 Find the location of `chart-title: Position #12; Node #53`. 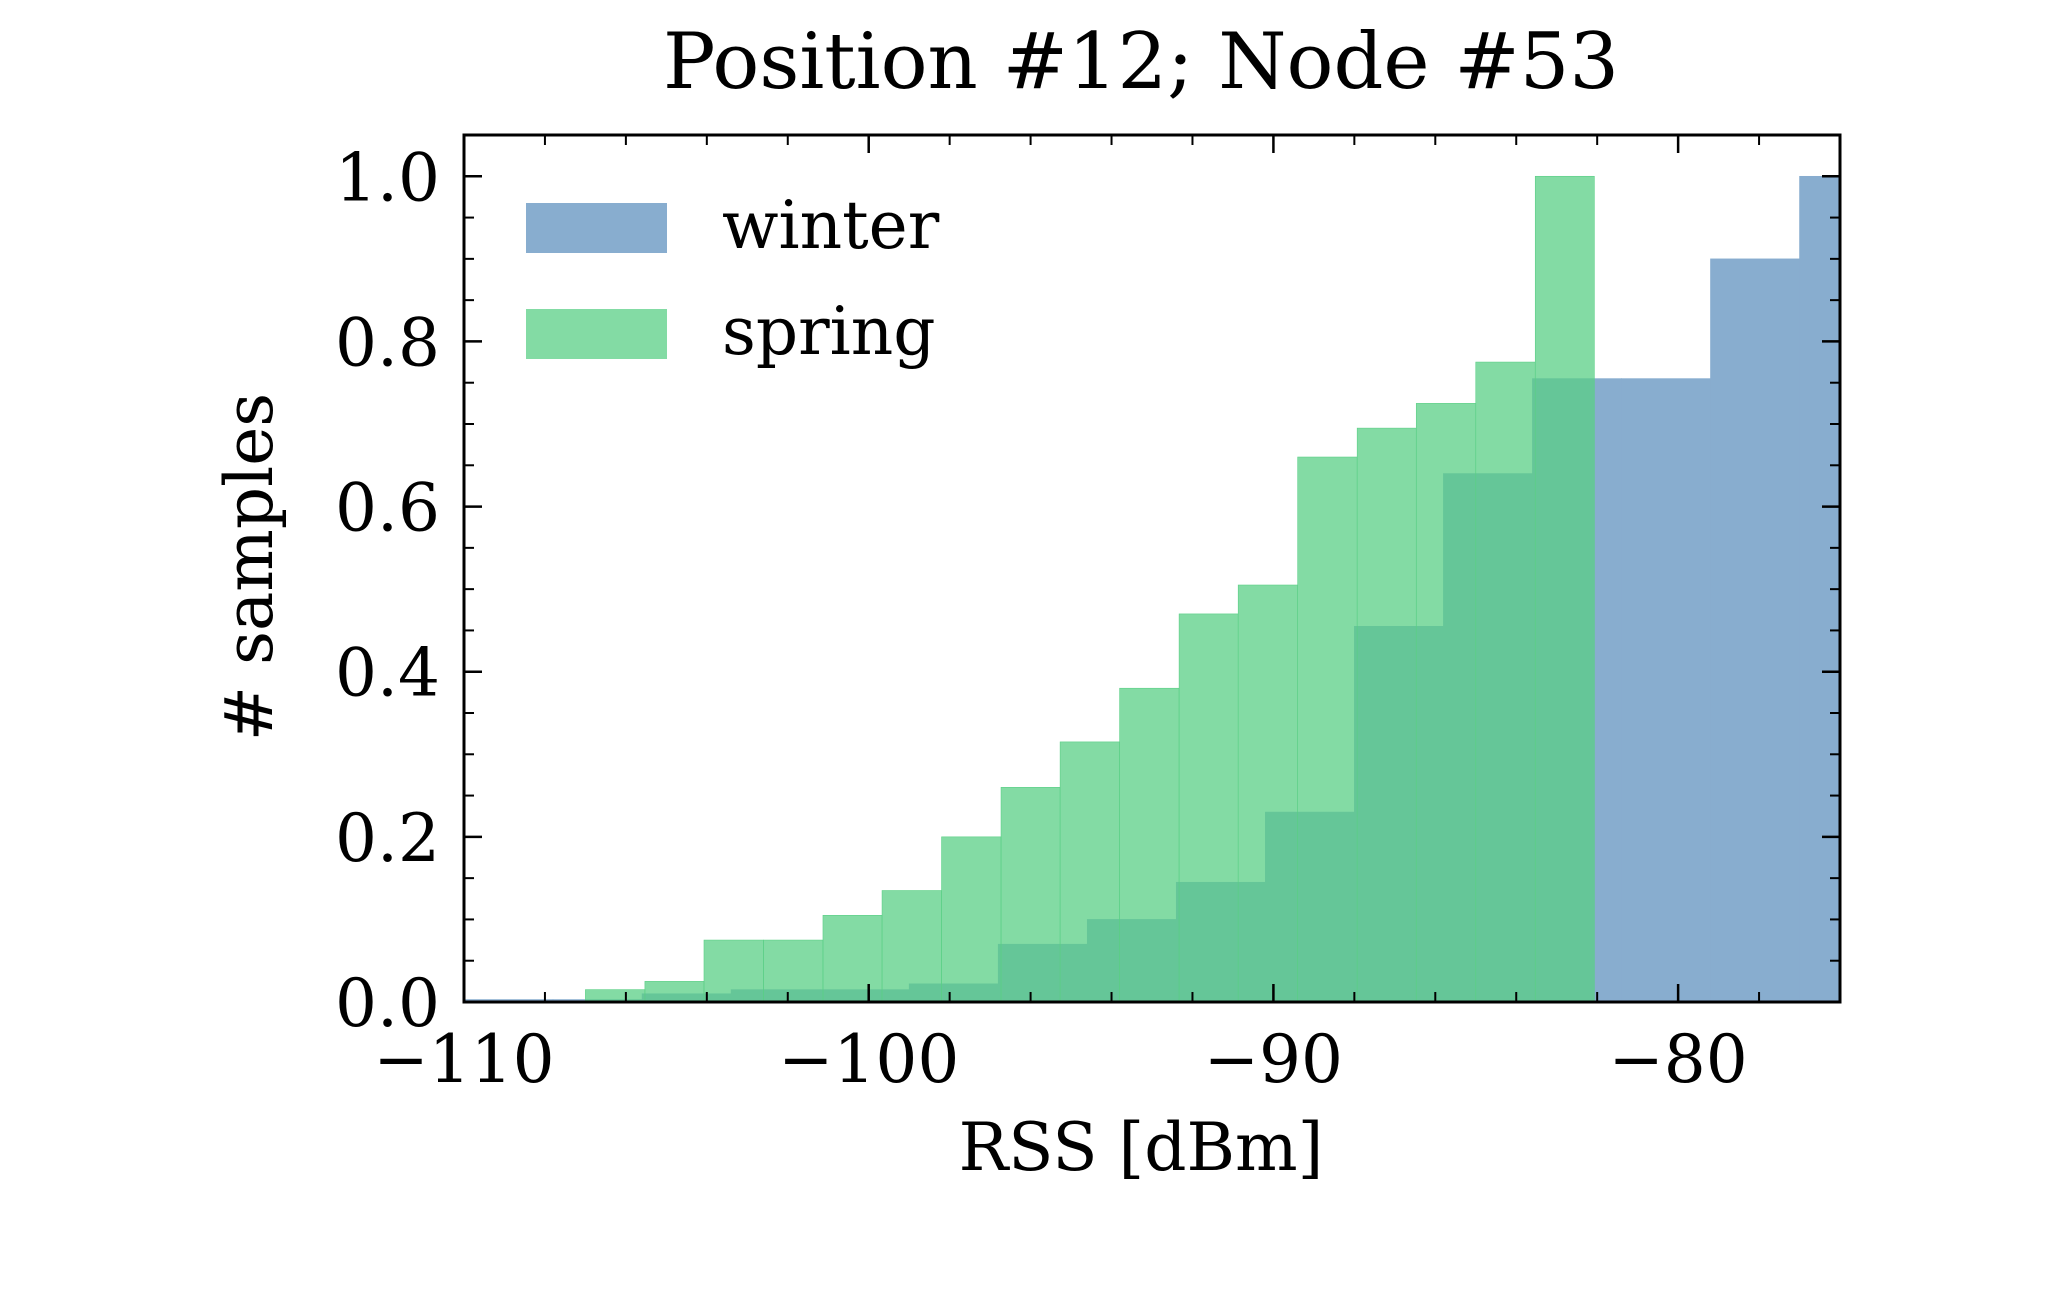

chart-title: Position #12; Node #53 is located at coordinates (1141, 62).